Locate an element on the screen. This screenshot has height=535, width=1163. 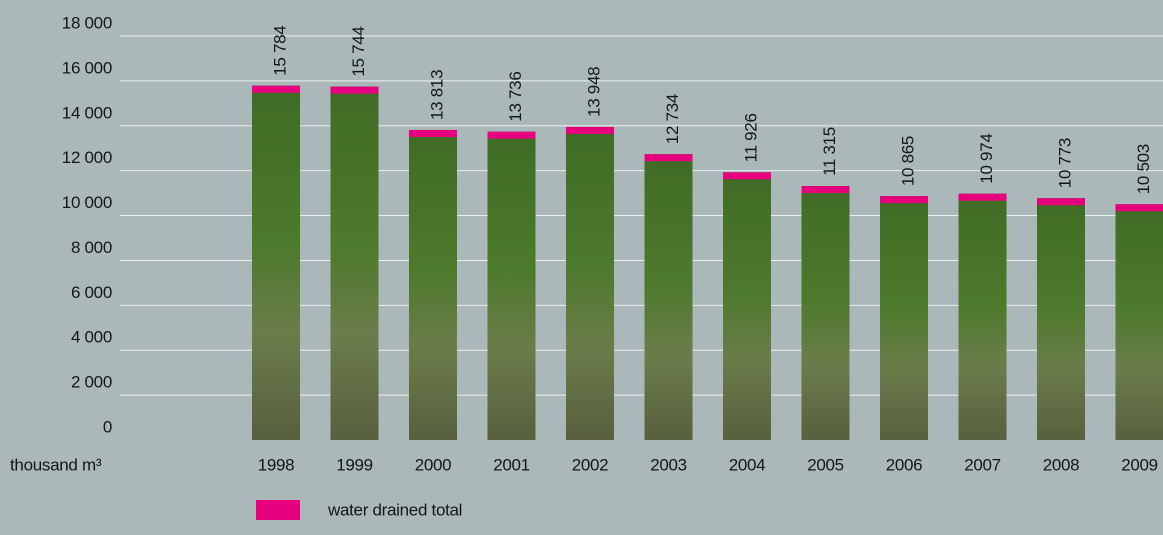
value-label: 11 926 is located at coordinates (750, 137).